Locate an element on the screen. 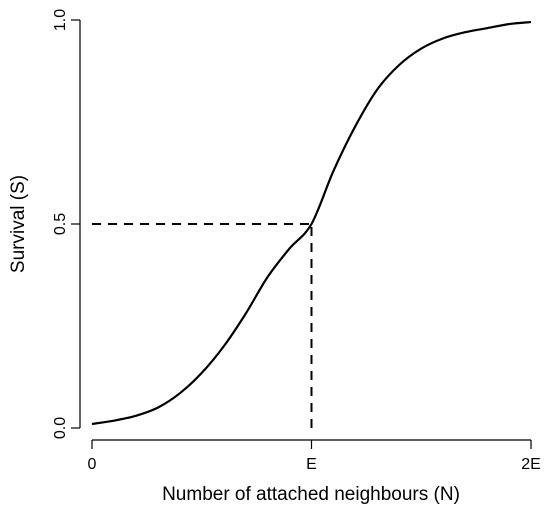 The width and height of the screenshot is (547, 505). x-ticks: 0 E 2E is located at coordinates (314, 456).